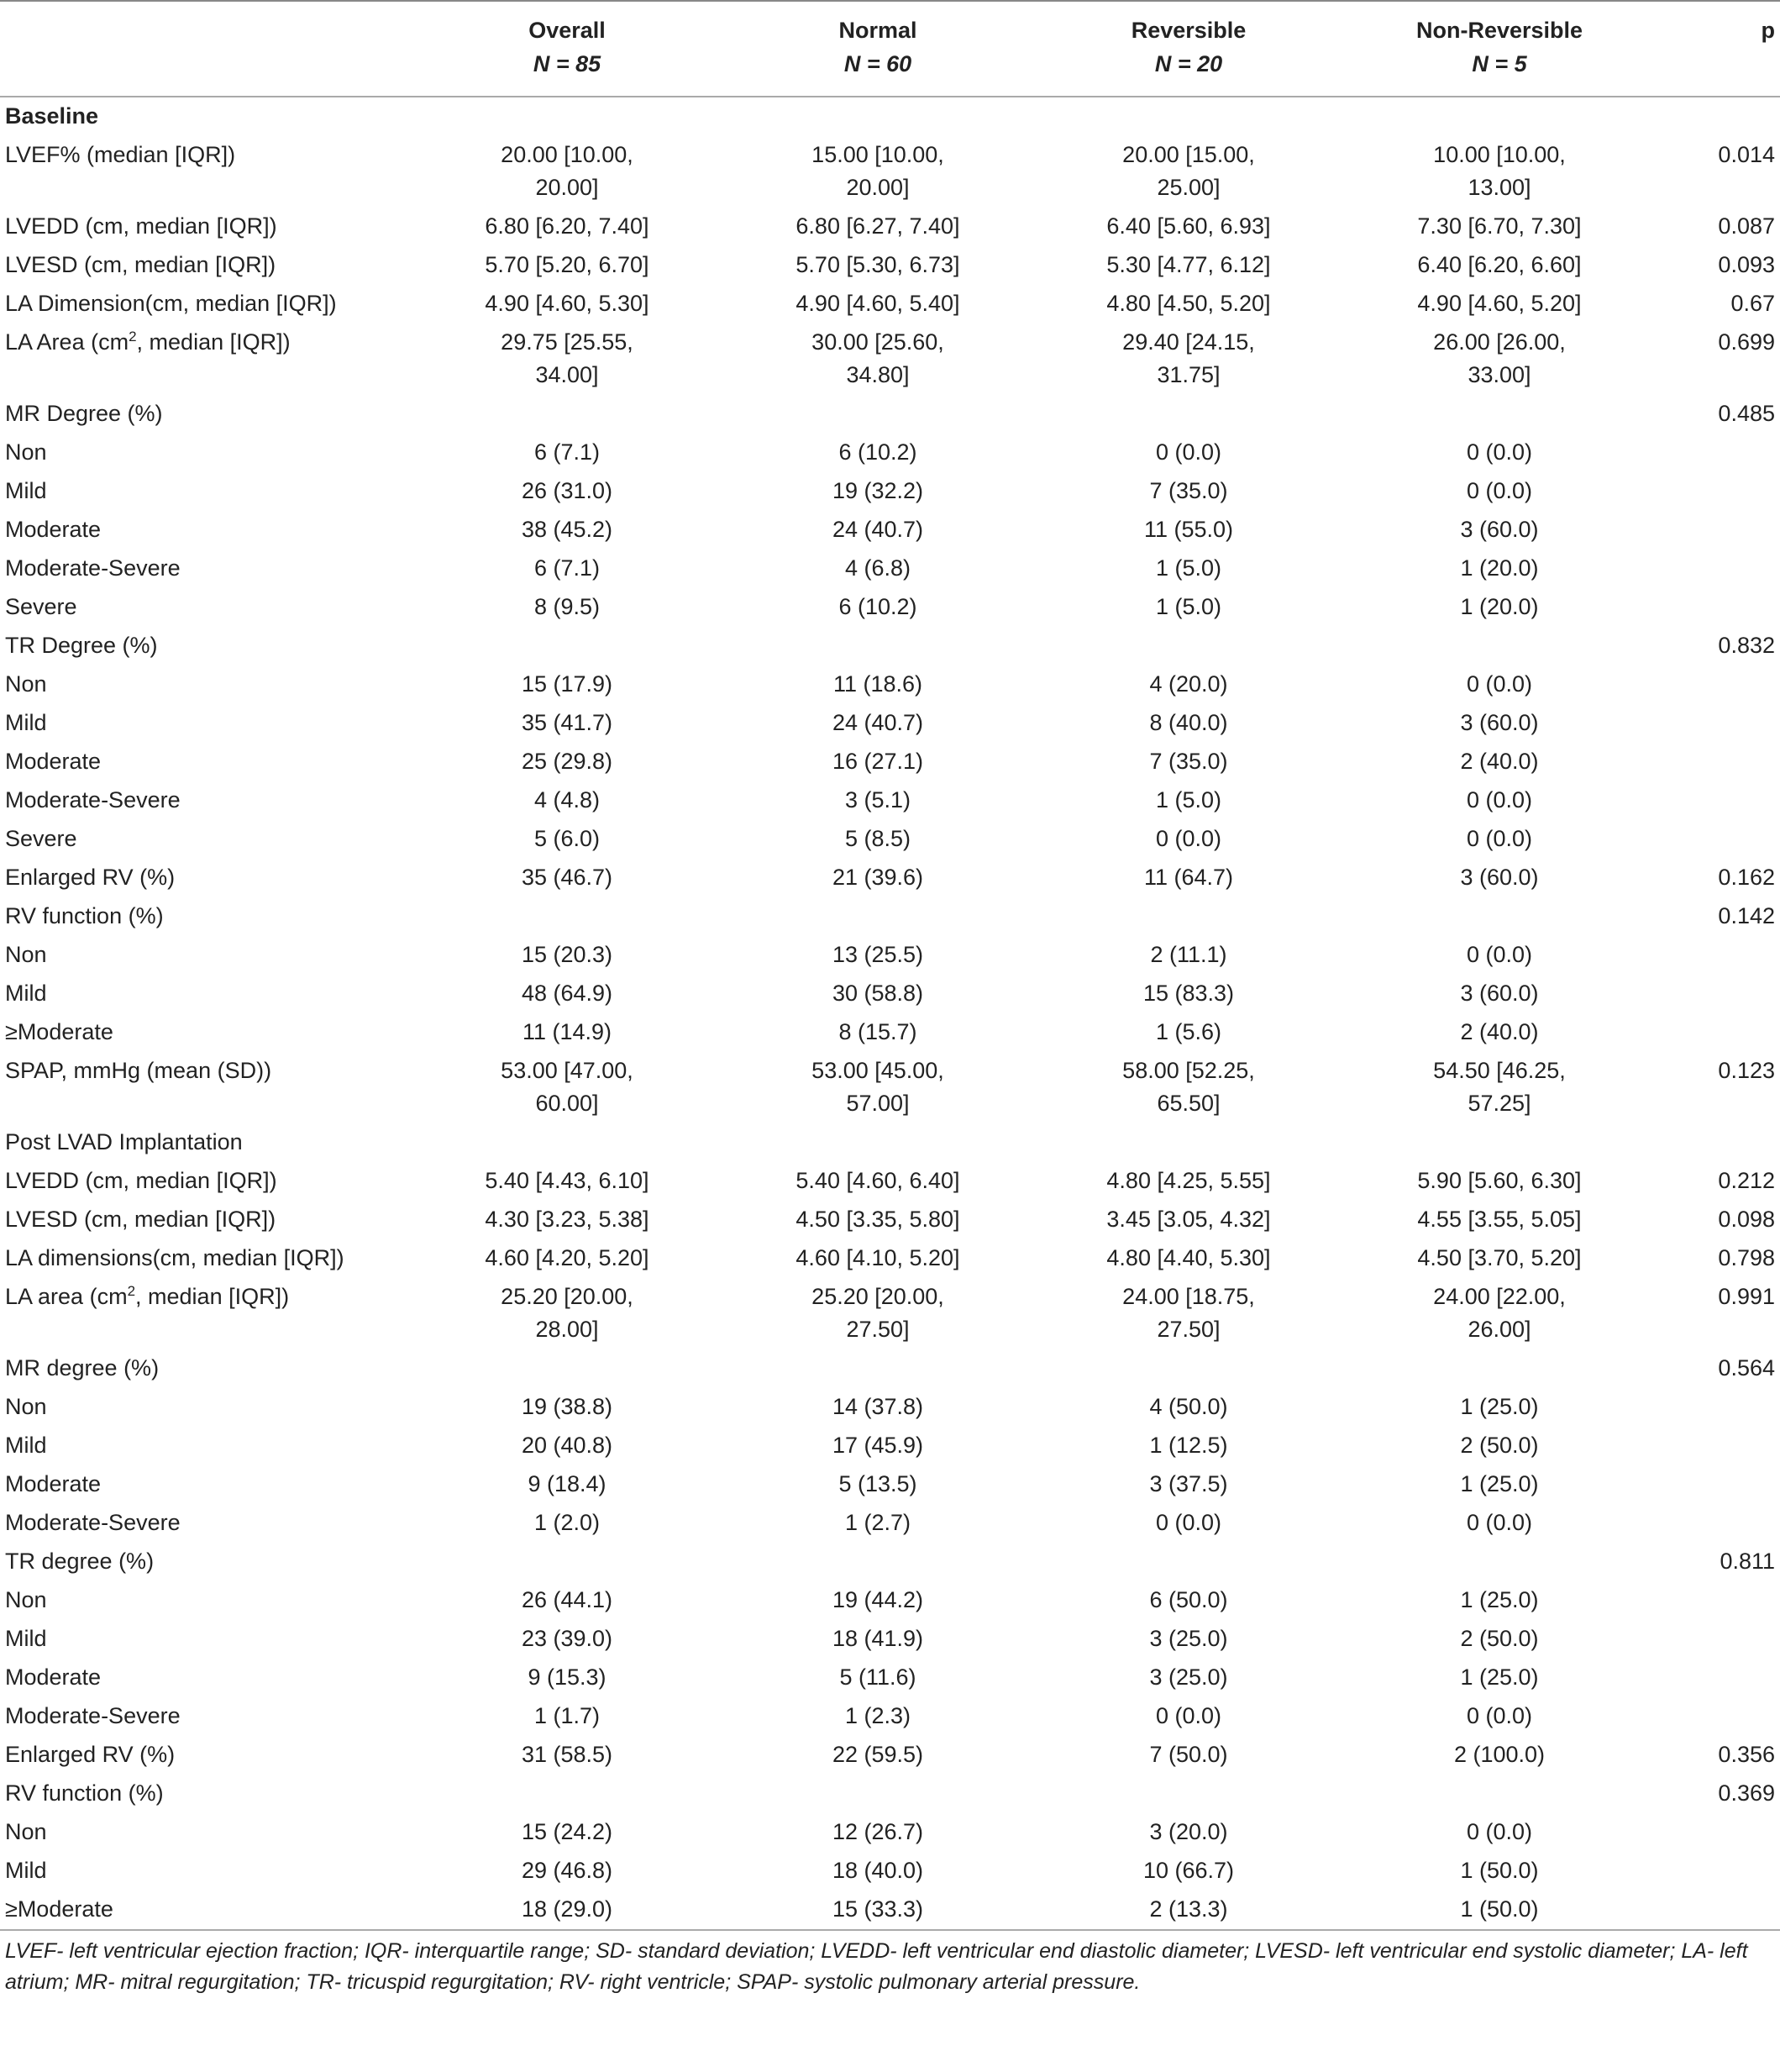 Image resolution: width=1780 pixels, height=2072 pixels. What do you see at coordinates (567, 1087) in the screenshot?
I see `cell-value: 53.00 [47.00, 60.00]` at bounding box center [567, 1087].